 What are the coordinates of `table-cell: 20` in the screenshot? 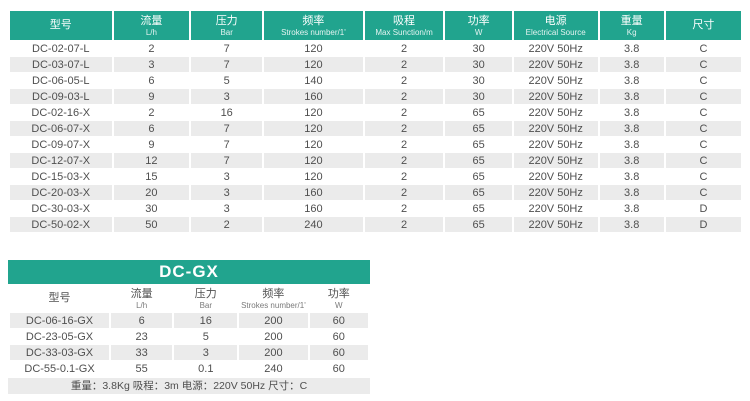 It's located at (151, 192).